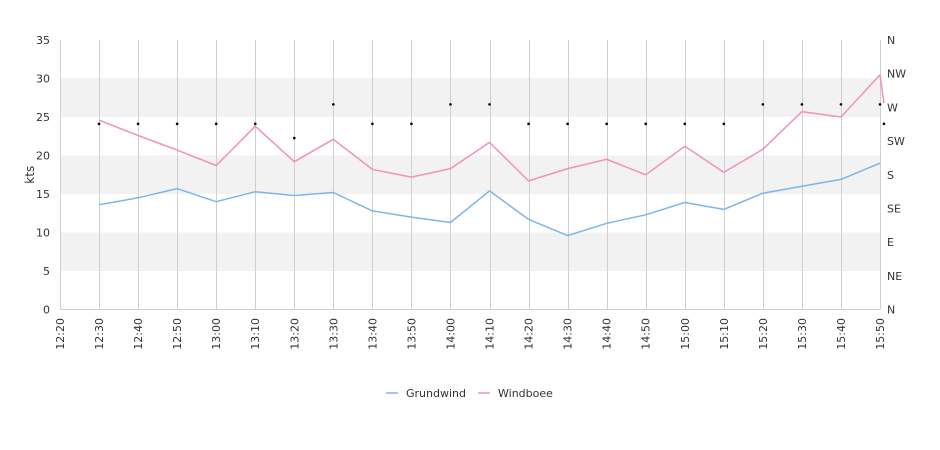 This screenshot has width=940, height=450. Describe the element at coordinates (60, 334) in the screenshot. I see `x-tick-label: 12:20` at that location.